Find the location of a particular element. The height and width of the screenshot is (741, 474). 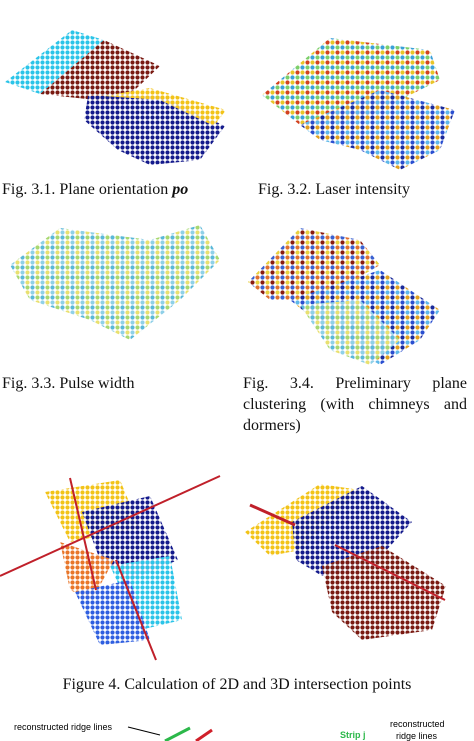

figure4-right-image is located at coordinates (345, 562).